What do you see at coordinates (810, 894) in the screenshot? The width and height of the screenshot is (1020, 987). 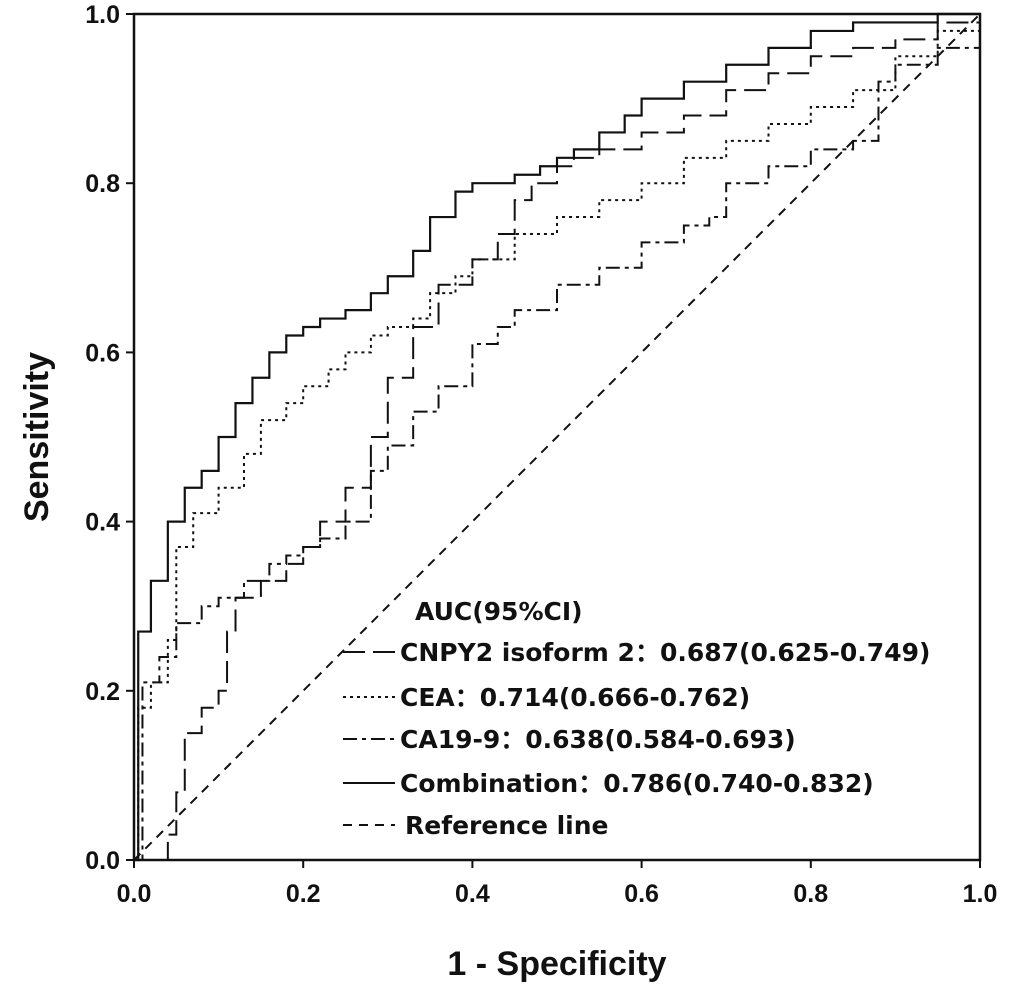 I see `x-tick-label: 0.8` at bounding box center [810, 894].